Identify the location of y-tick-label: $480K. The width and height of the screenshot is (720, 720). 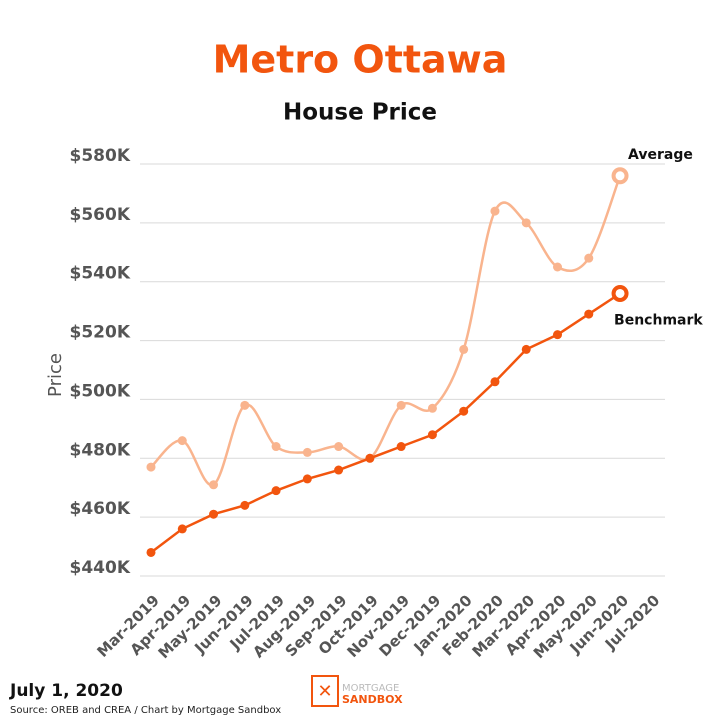
(100, 450).